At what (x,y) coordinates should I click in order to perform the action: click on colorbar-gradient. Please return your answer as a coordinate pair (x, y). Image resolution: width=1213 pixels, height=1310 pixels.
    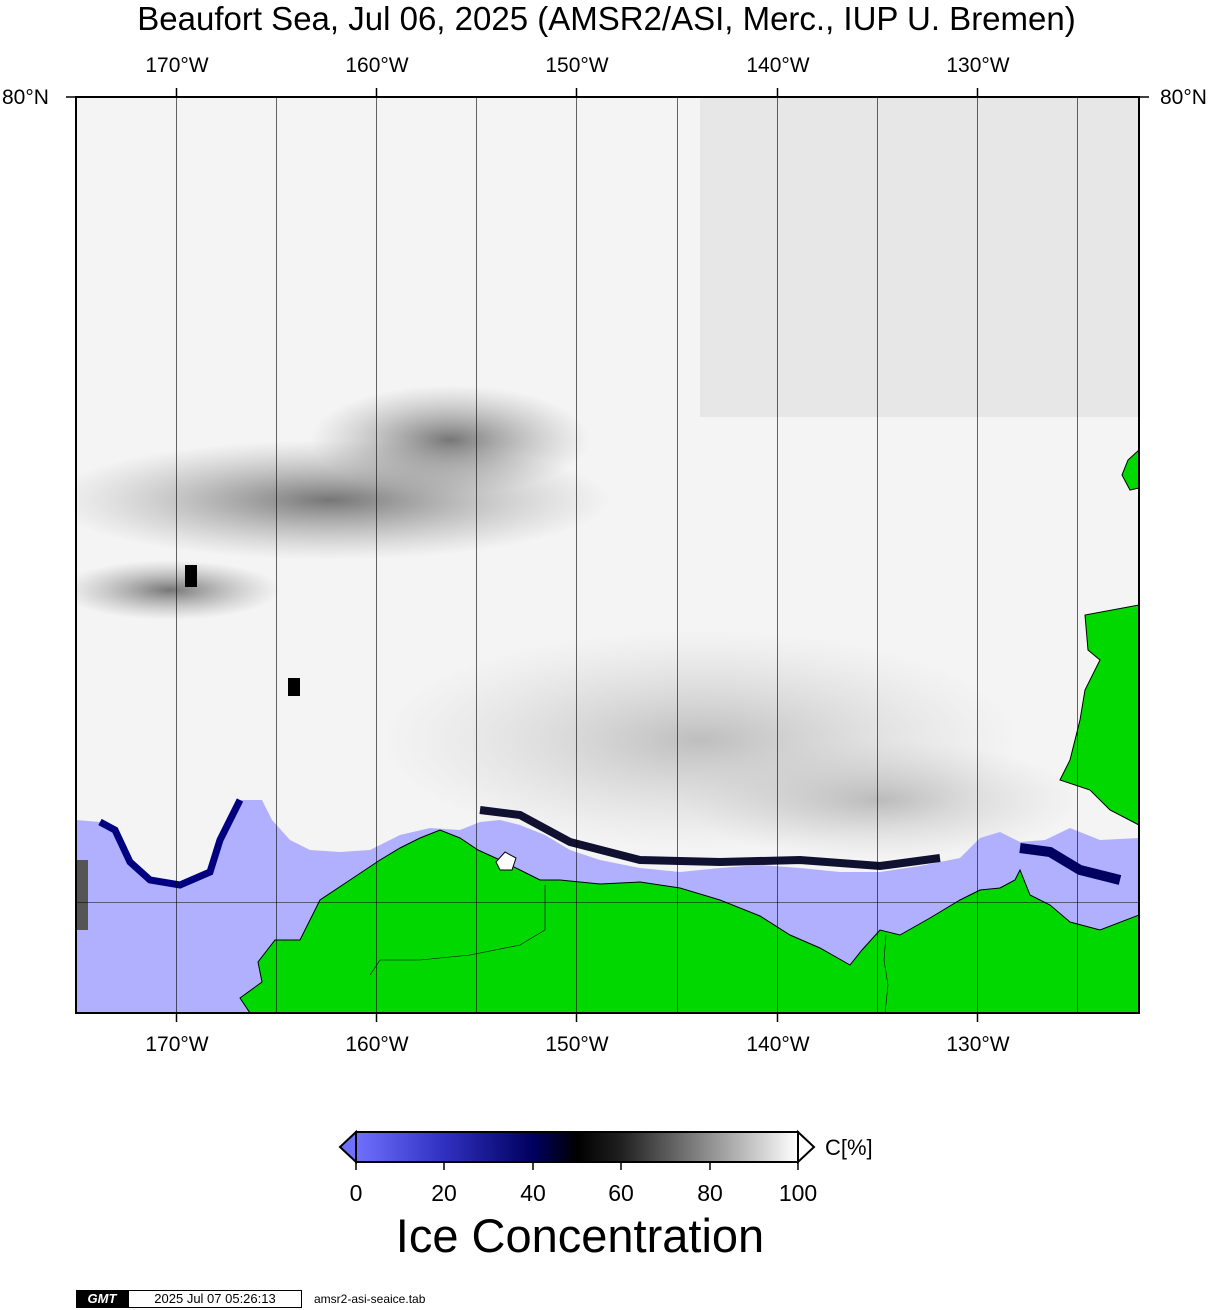
    Looking at the image, I should click on (577, 1147).